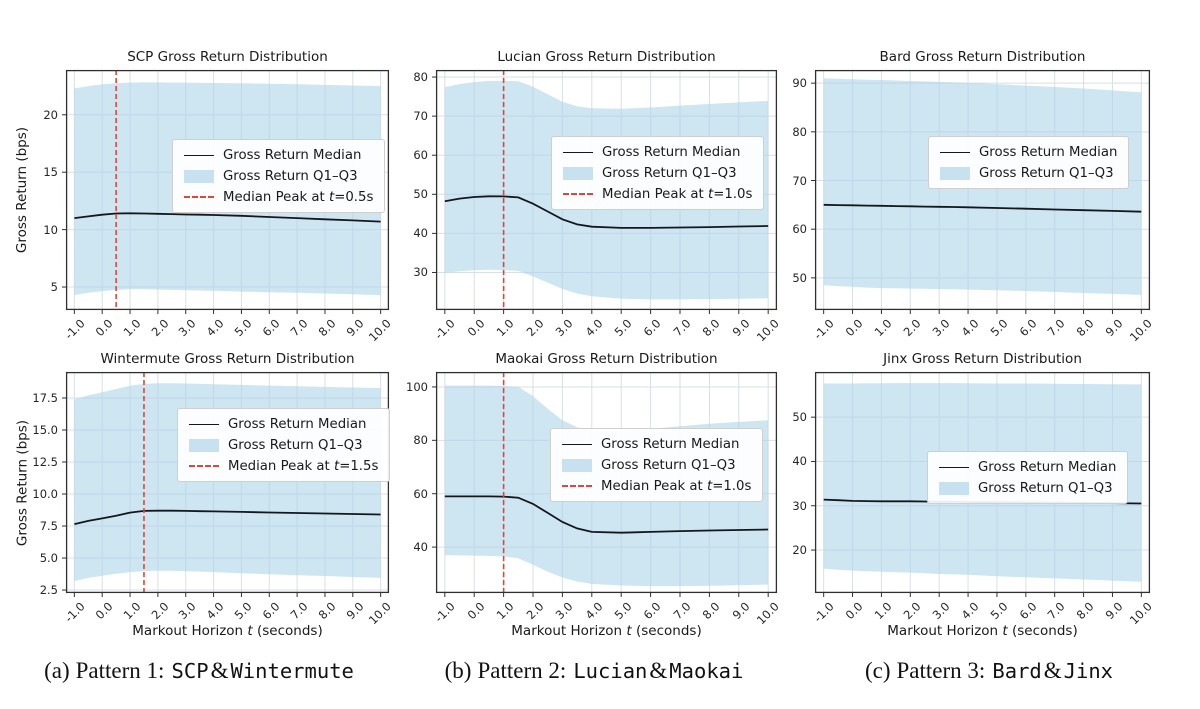  Describe the element at coordinates (1017, 671) in the screenshot. I see `caption-name-a: Bard` at that location.